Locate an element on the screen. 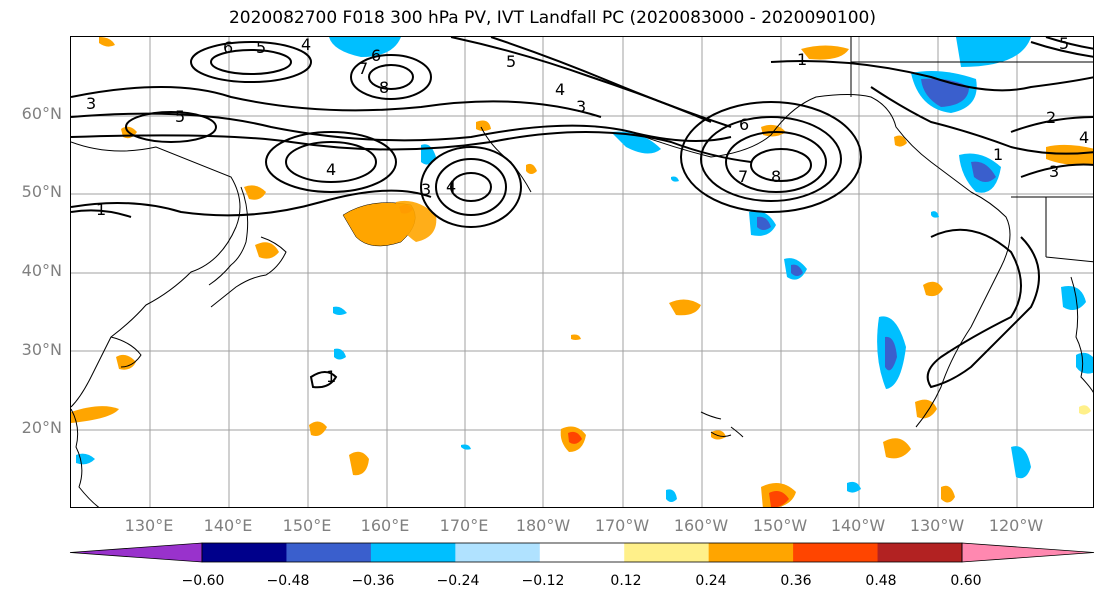 This screenshot has width=1105, height=601. lon-label: 160°E is located at coordinates (385, 525).